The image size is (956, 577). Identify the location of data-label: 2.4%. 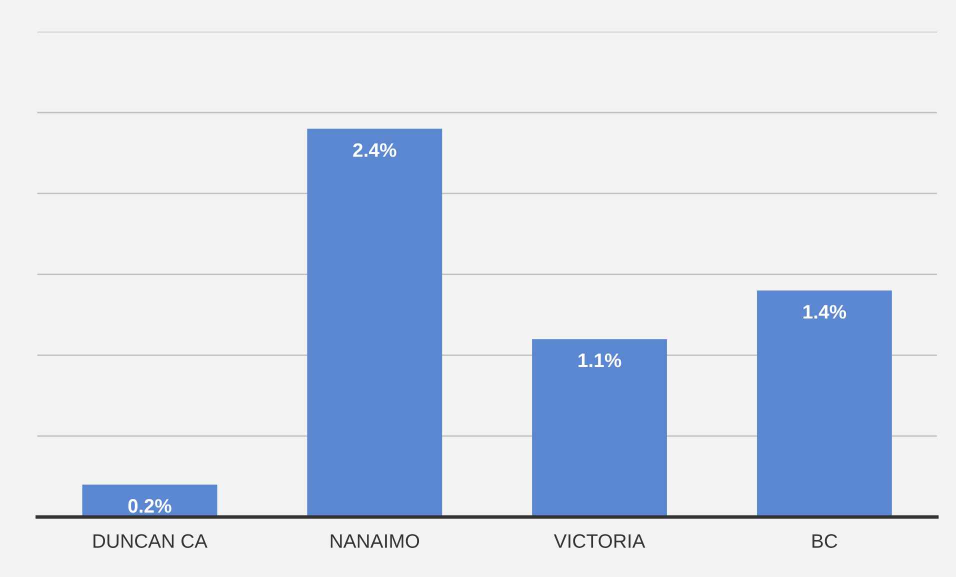
(374, 150).